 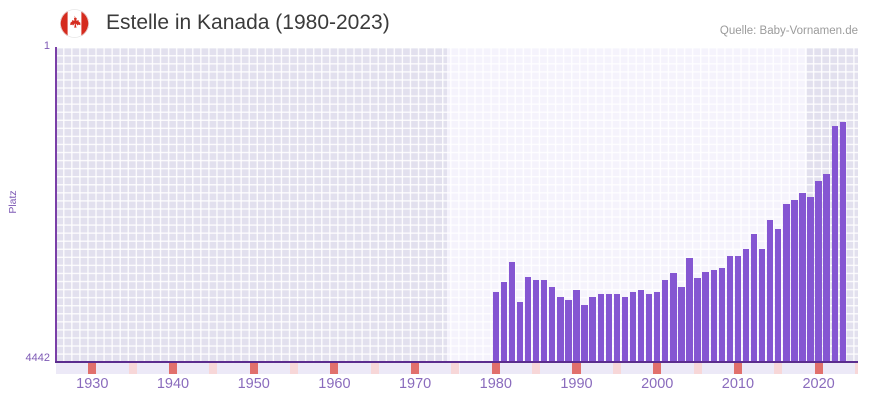 What do you see at coordinates (74, 23) in the screenshot?
I see `canada-flag-icon` at bounding box center [74, 23].